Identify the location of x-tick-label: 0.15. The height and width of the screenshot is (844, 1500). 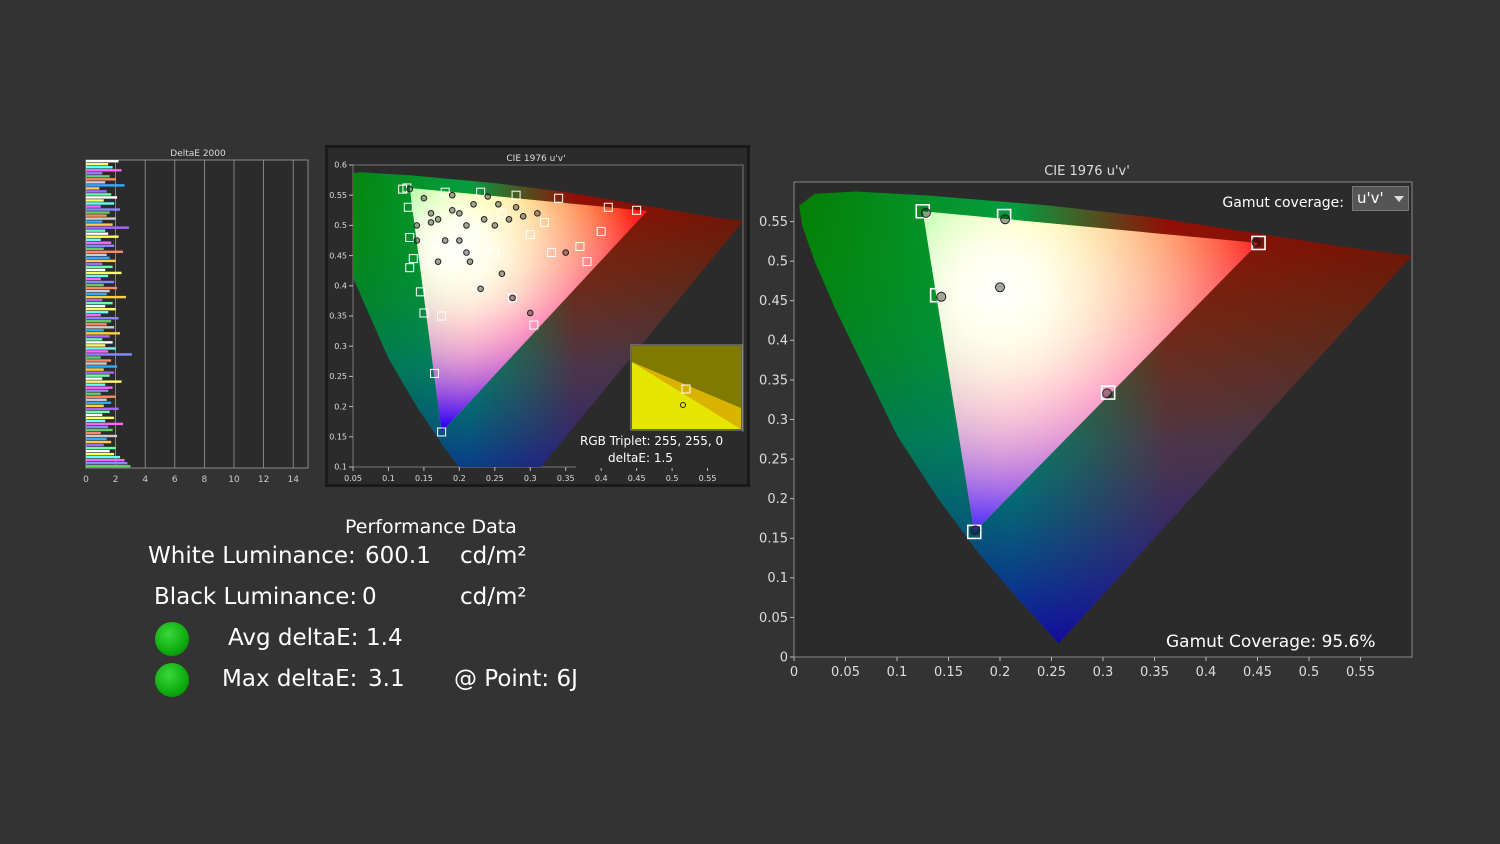
(424, 478).